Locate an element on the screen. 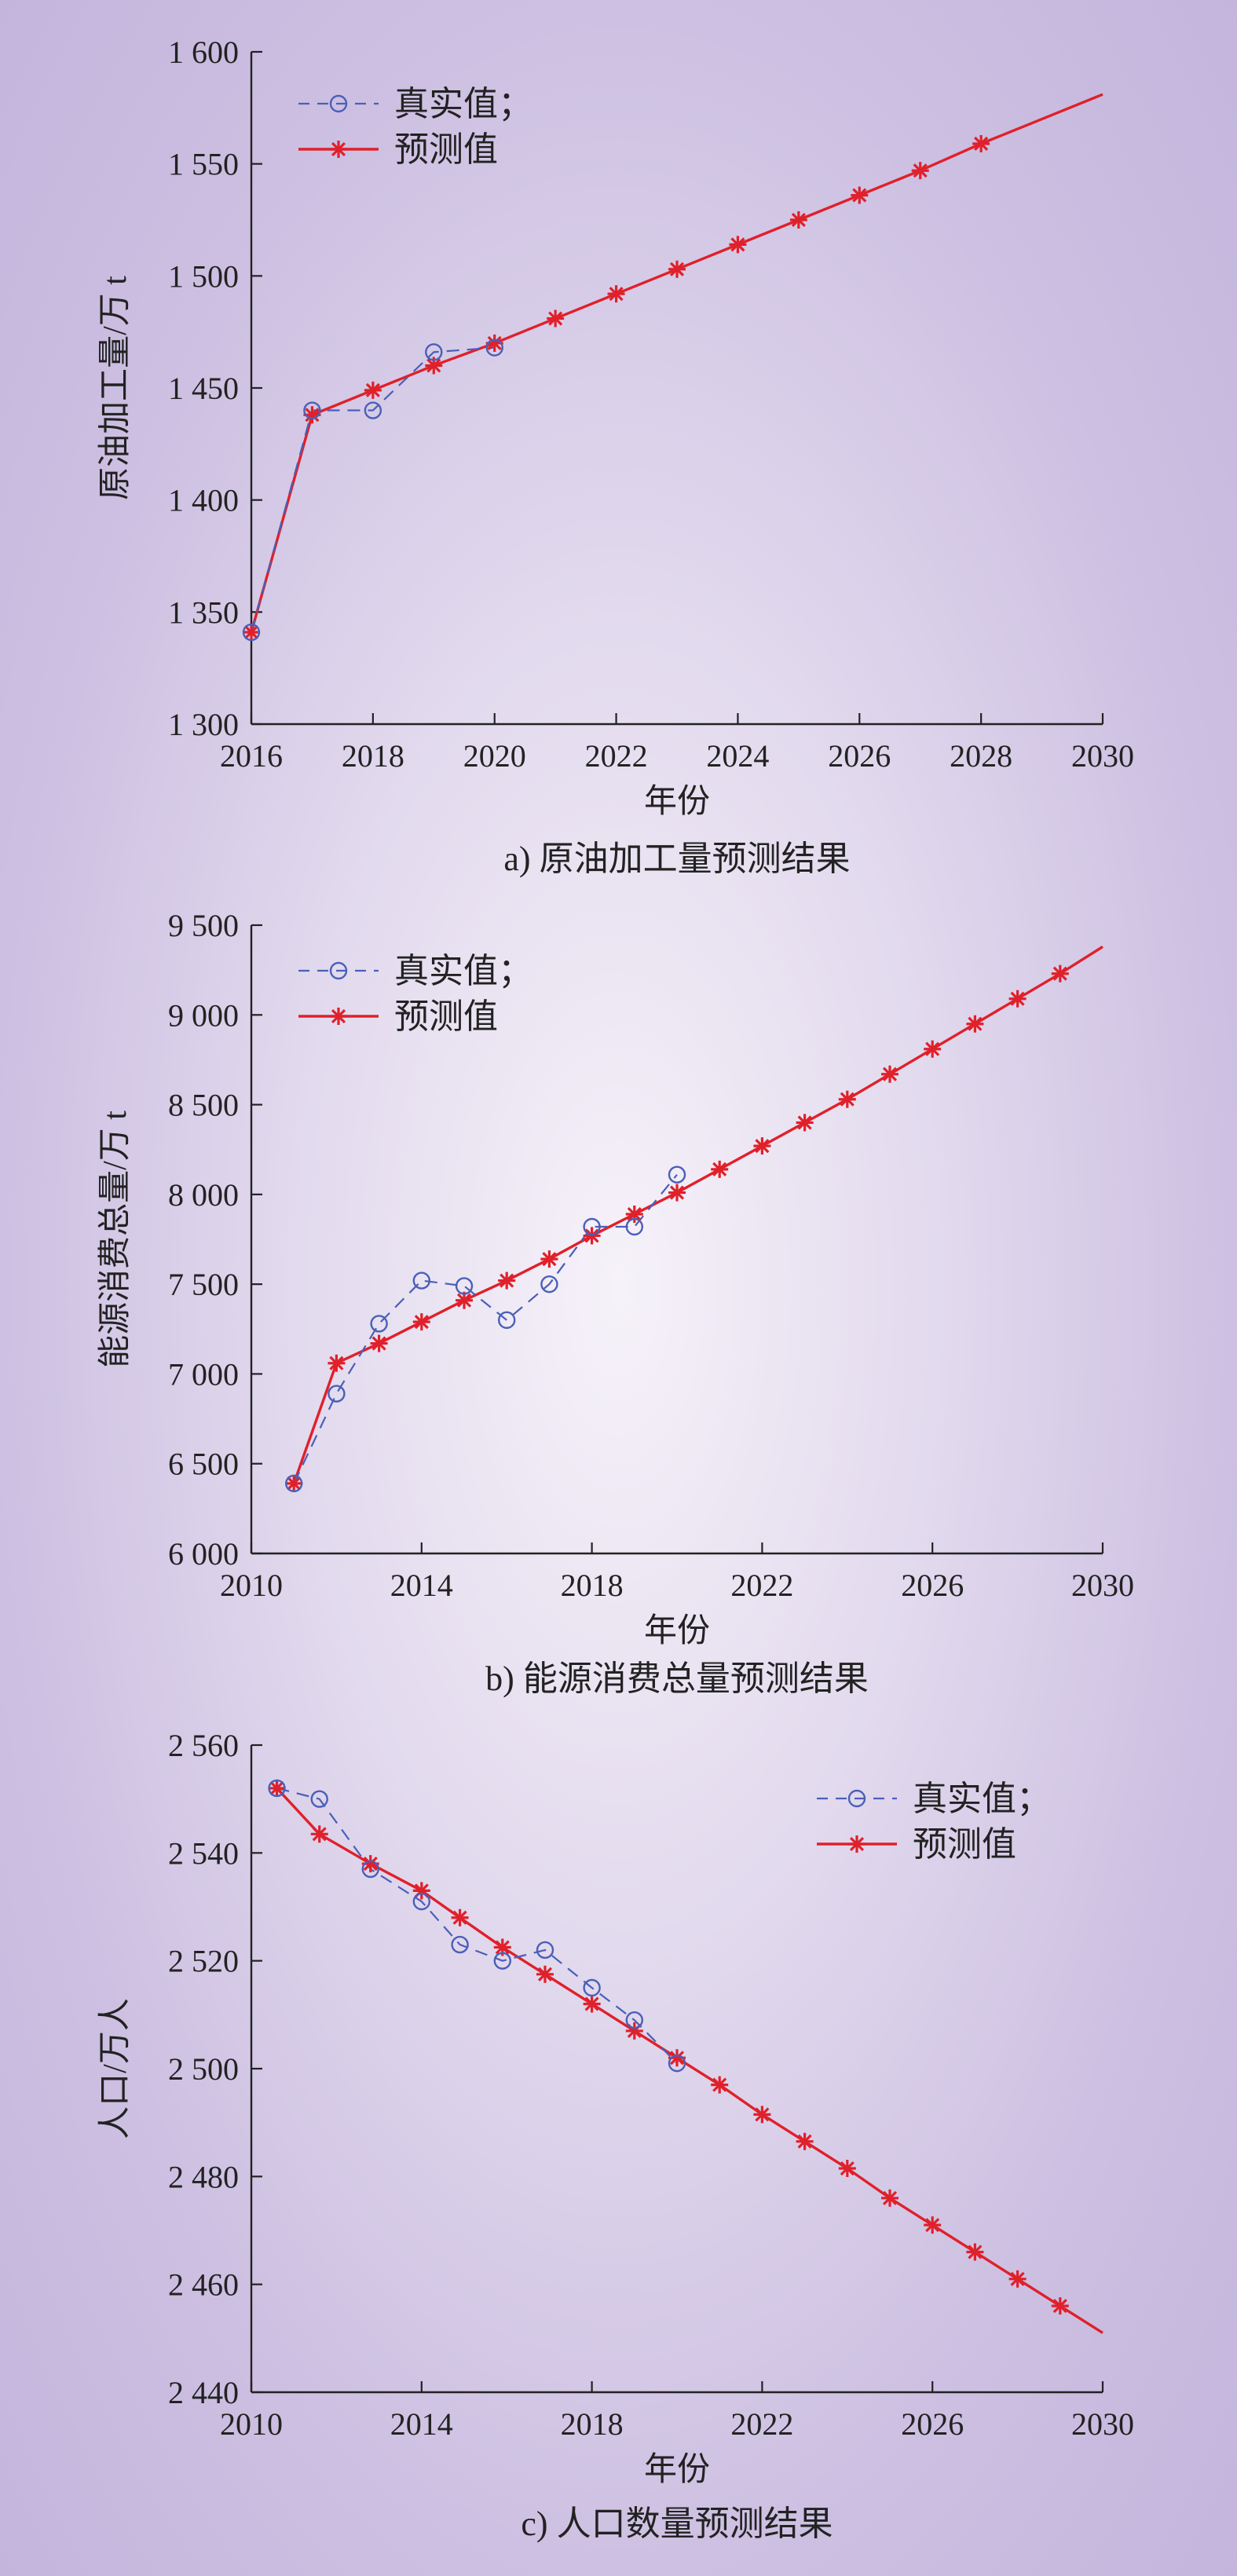 This screenshot has height=2576, width=1237. y-tick-label: 1 350 is located at coordinates (204, 612).